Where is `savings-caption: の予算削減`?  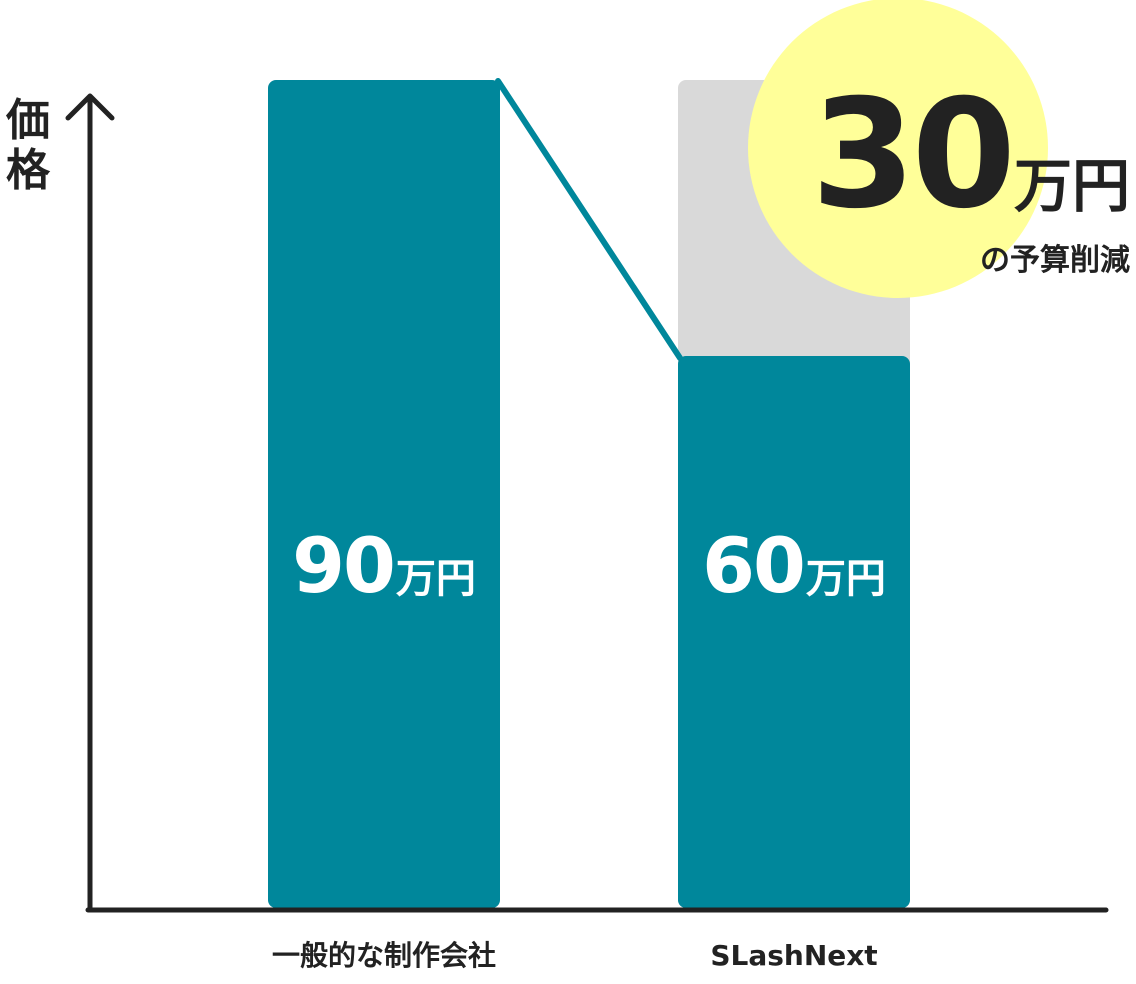
savings-caption: の予算削減 is located at coordinates (1055, 260).